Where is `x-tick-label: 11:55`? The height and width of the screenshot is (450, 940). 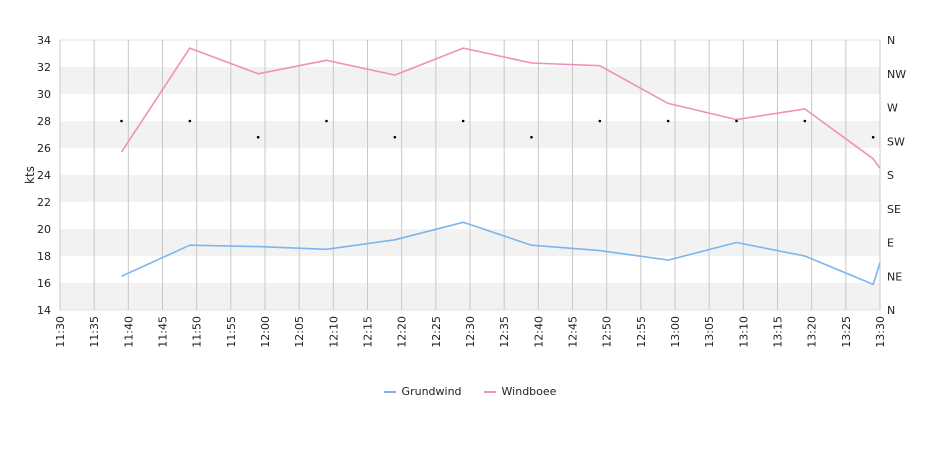
x-tick-label: 11:55 is located at coordinates (231, 332).